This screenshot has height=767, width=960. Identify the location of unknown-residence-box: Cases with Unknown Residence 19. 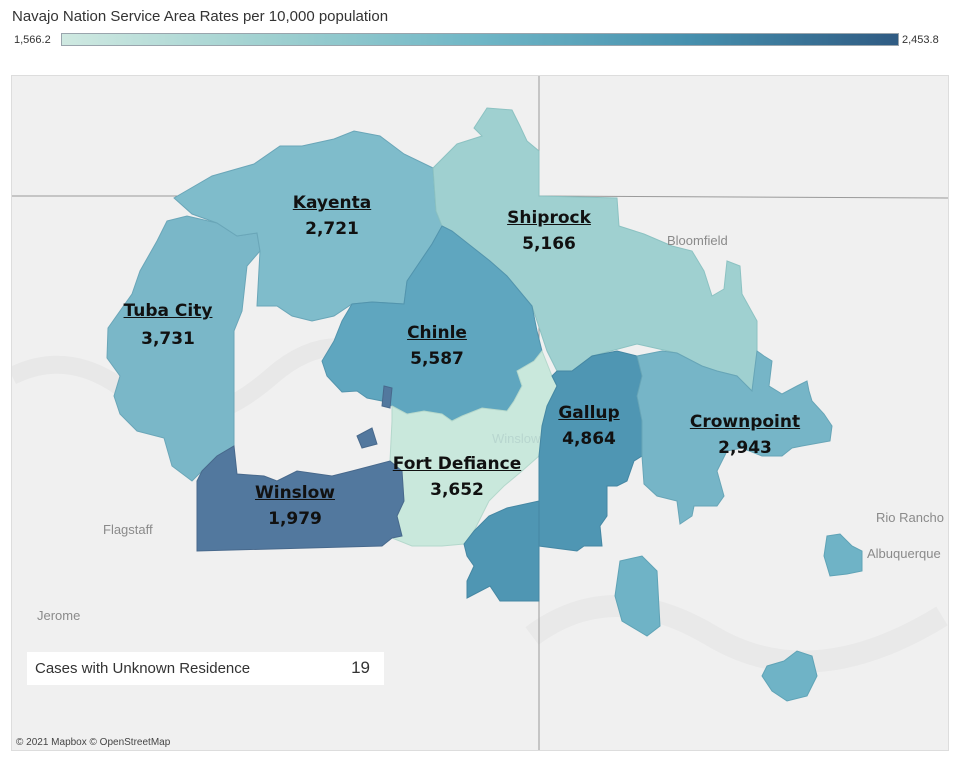
(205, 668).